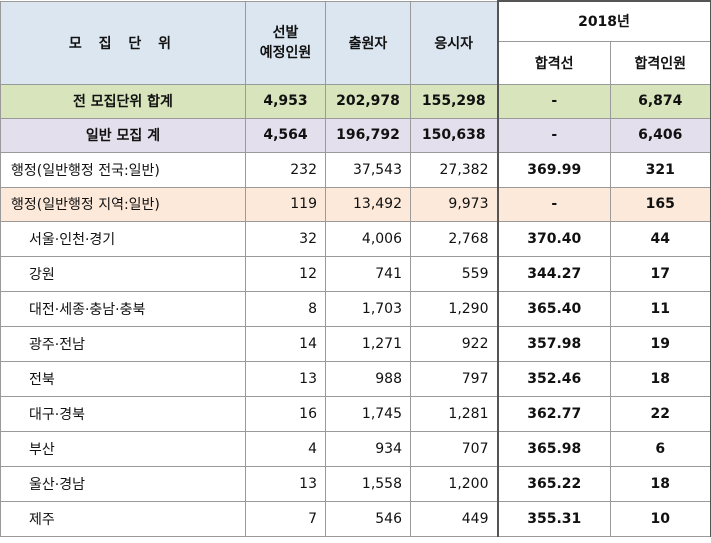  What do you see at coordinates (454, 413) in the screenshot?
I see `cell-examinees: 1,281` at bounding box center [454, 413].